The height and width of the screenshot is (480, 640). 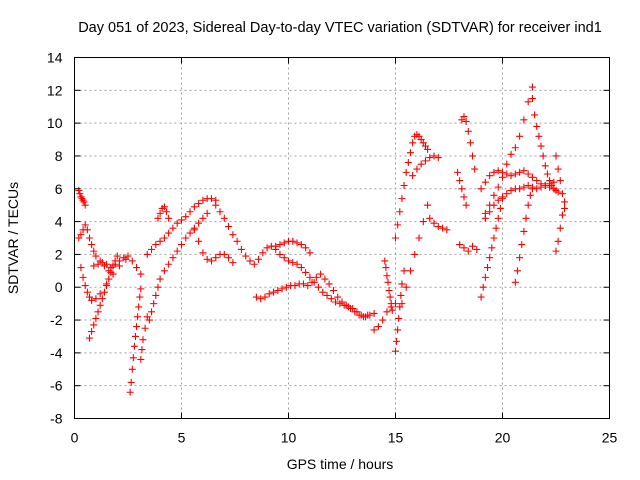 What do you see at coordinates (491, 248) in the screenshot?
I see `series-track-ab` at bounding box center [491, 248].